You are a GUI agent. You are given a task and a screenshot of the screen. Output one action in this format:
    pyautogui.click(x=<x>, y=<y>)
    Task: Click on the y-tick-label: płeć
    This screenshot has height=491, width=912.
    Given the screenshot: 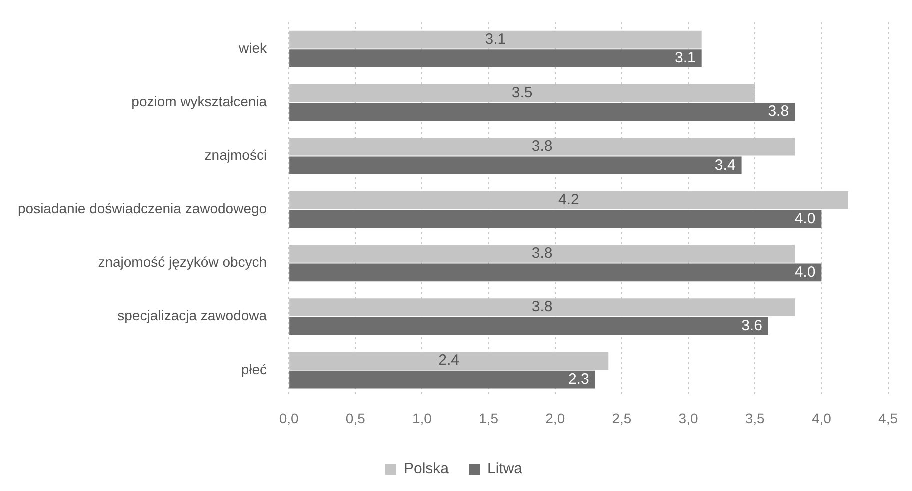 What is the action you would take?
    pyautogui.click(x=254, y=369)
    